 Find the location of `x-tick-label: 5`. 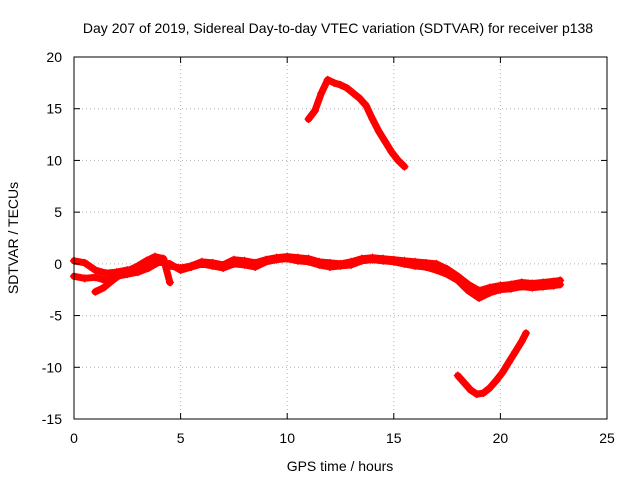

x-tick-label: 5 is located at coordinates (181, 438).